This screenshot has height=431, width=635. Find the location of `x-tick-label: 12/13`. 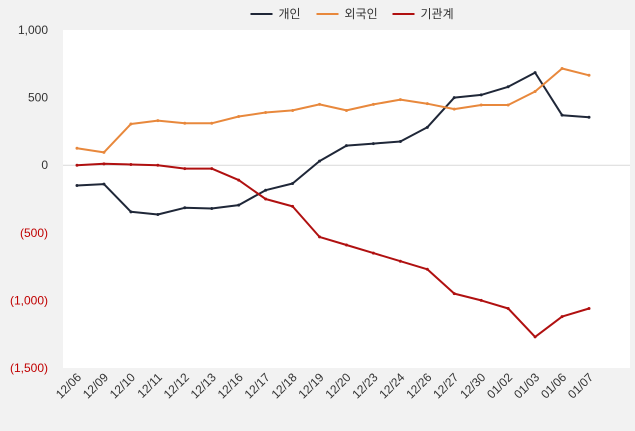

x-tick-label: 12/13 is located at coordinates (203, 385).